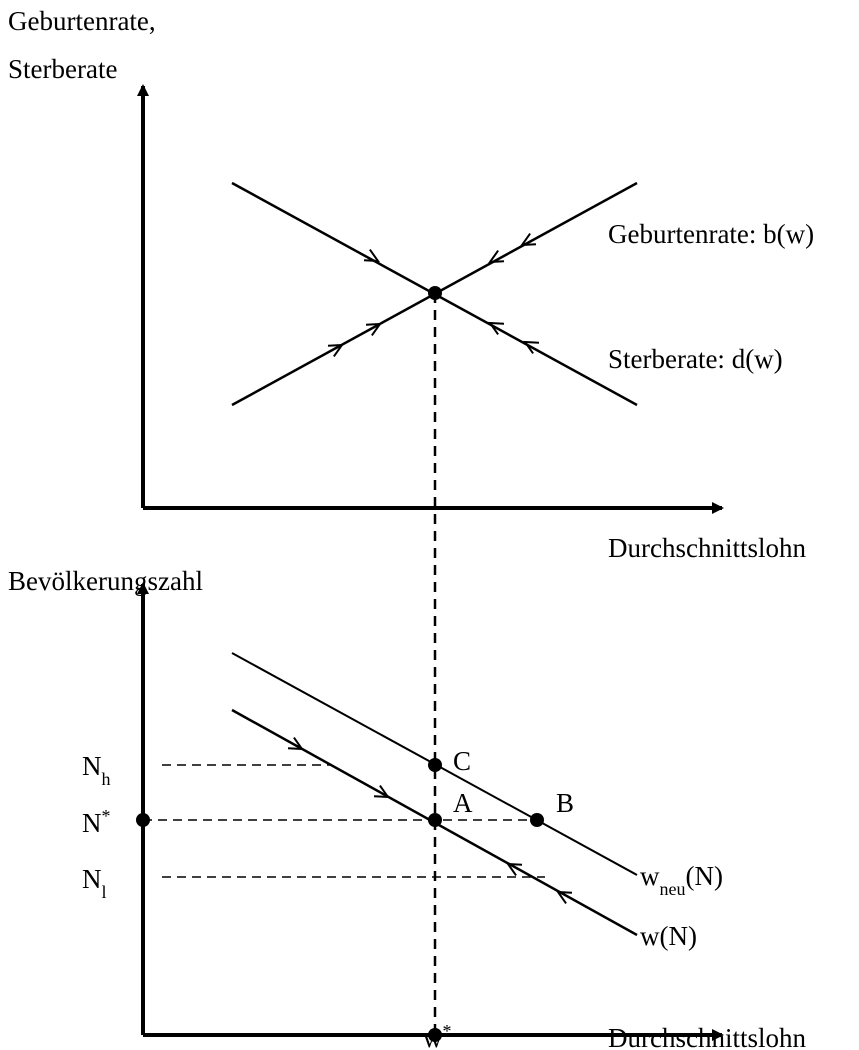 Image resolution: width=859 pixels, height=1050 pixels. I want to click on curve-label: wneu(N), so click(681, 880).